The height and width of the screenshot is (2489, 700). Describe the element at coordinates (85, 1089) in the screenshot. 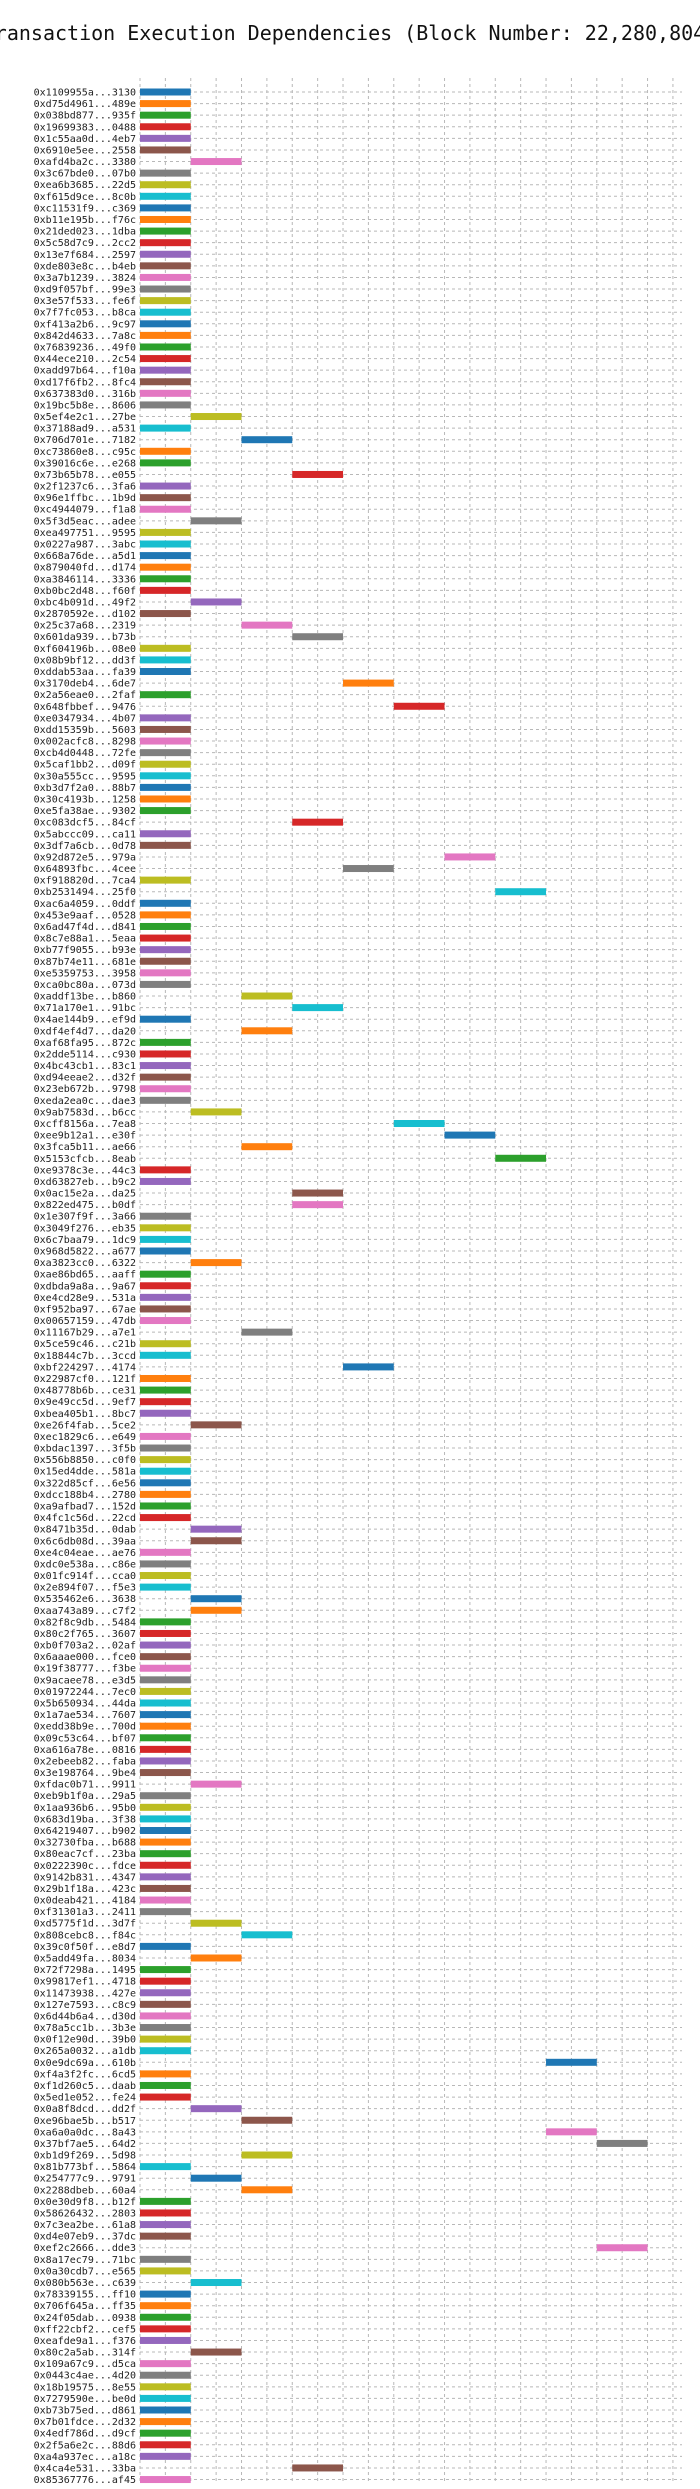

I see `y-tick-label: 0x23eb672b...9798` at that location.